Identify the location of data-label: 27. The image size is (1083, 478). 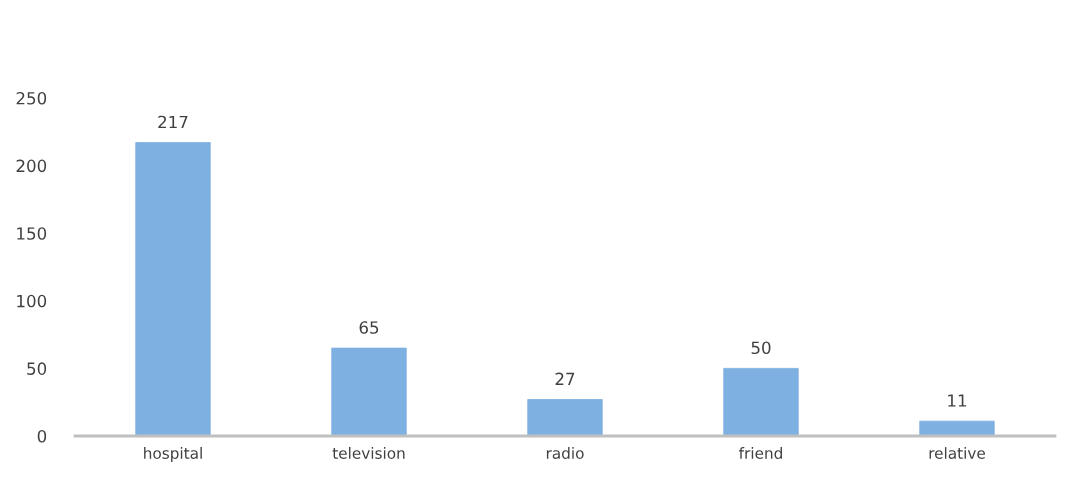
(565, 378).